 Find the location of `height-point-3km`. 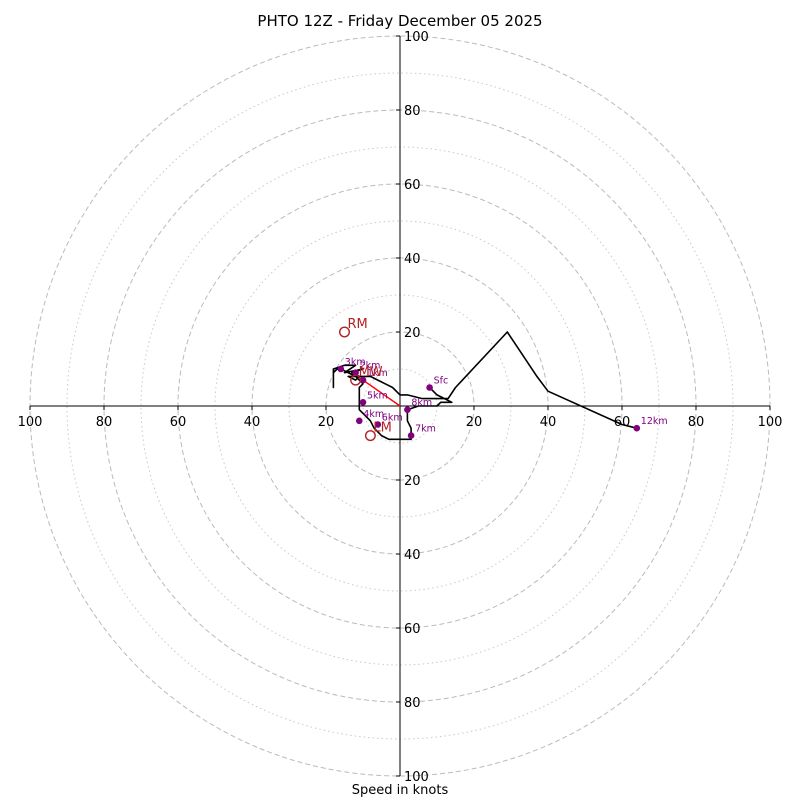

height-point-3km is located at coordinates (341, 369).